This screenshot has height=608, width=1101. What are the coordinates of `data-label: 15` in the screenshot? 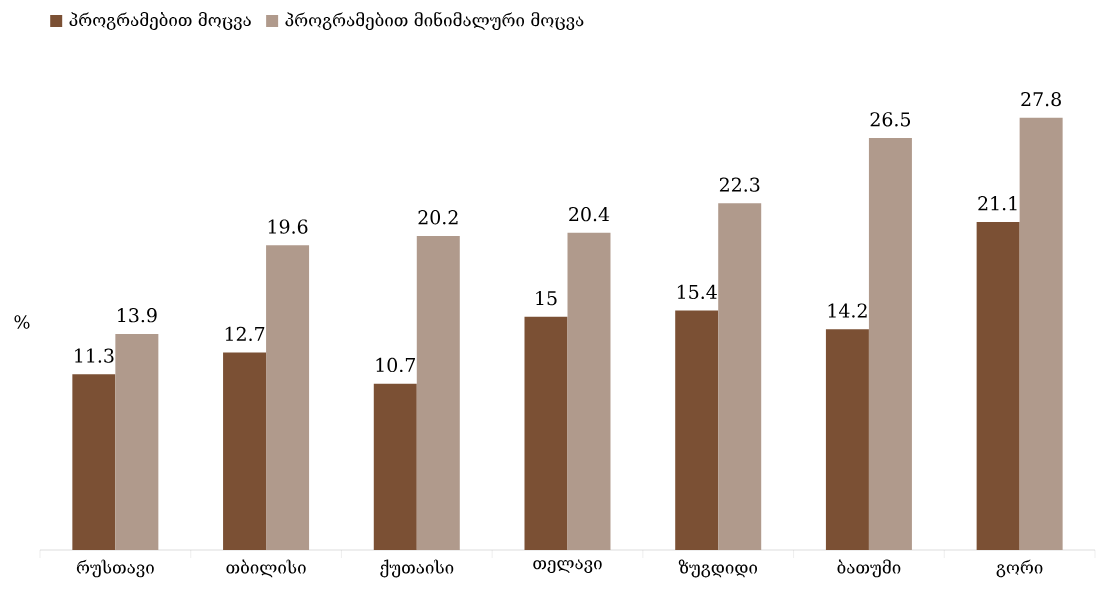 It's located at (546, 298).